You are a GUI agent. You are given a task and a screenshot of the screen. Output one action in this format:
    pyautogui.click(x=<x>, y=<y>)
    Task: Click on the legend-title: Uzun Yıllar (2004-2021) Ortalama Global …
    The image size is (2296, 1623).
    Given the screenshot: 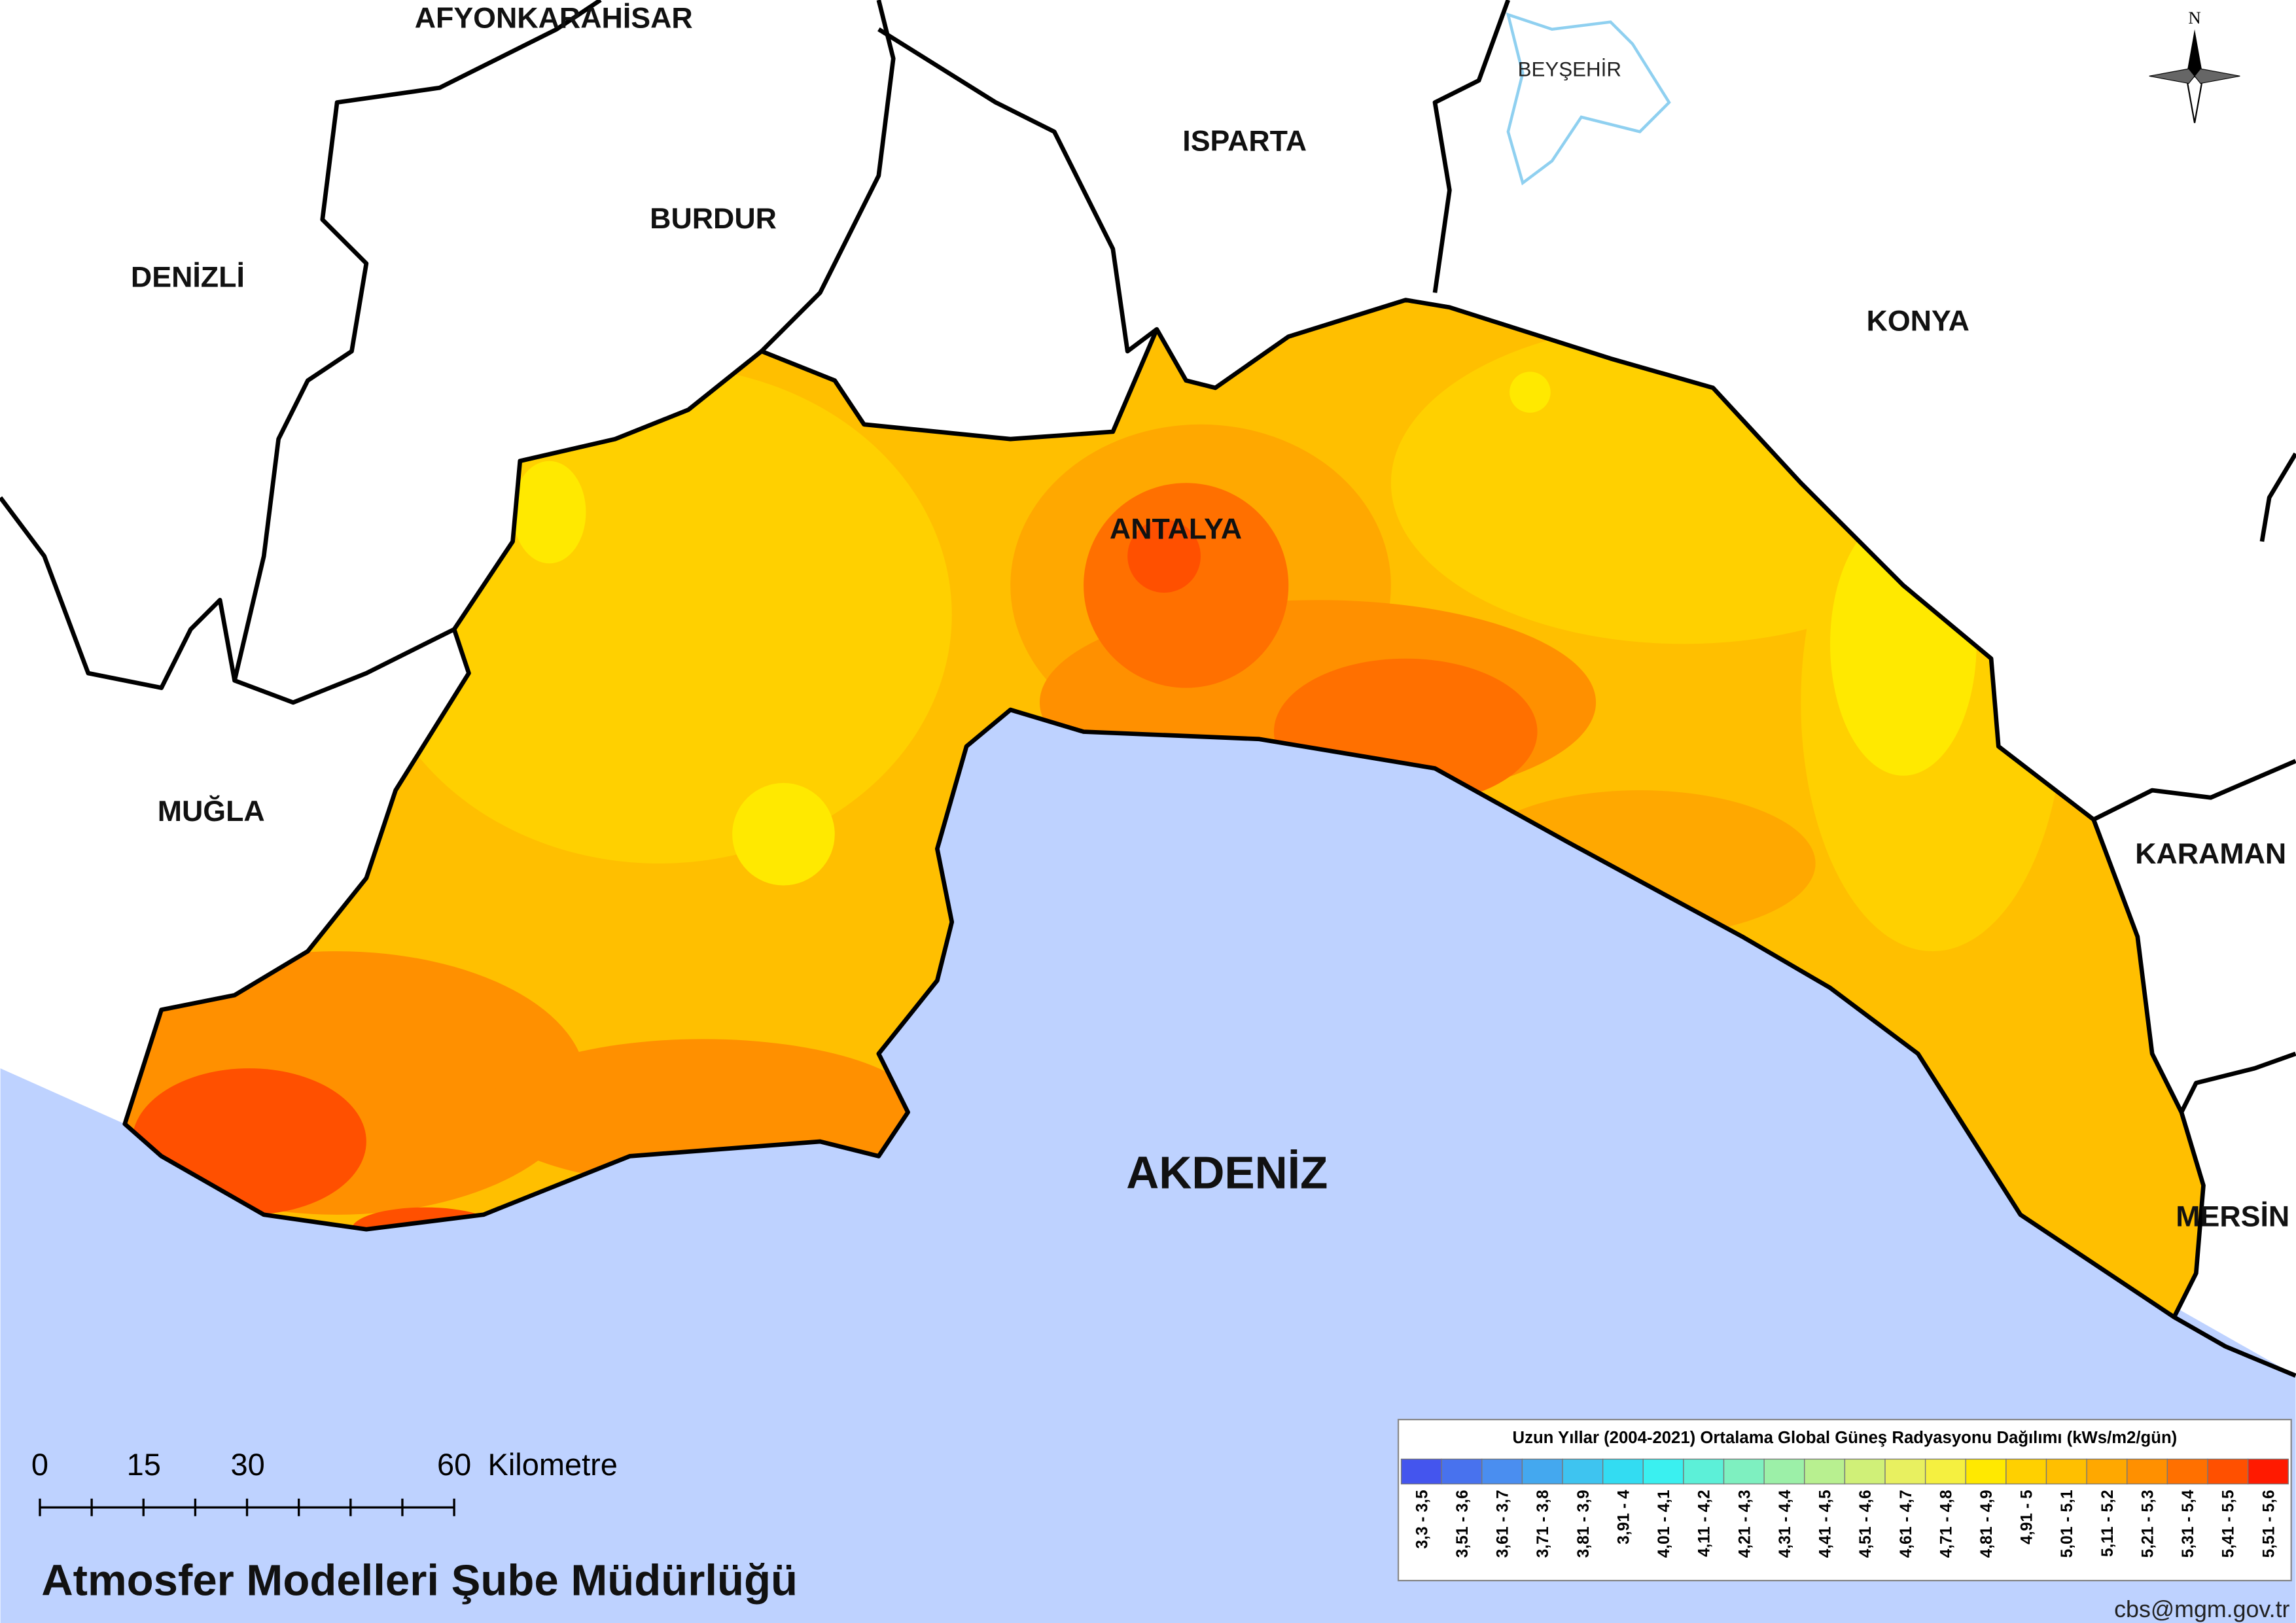 What is the action you would take?
    pyautogui.click(x=1846, y=1438)
    